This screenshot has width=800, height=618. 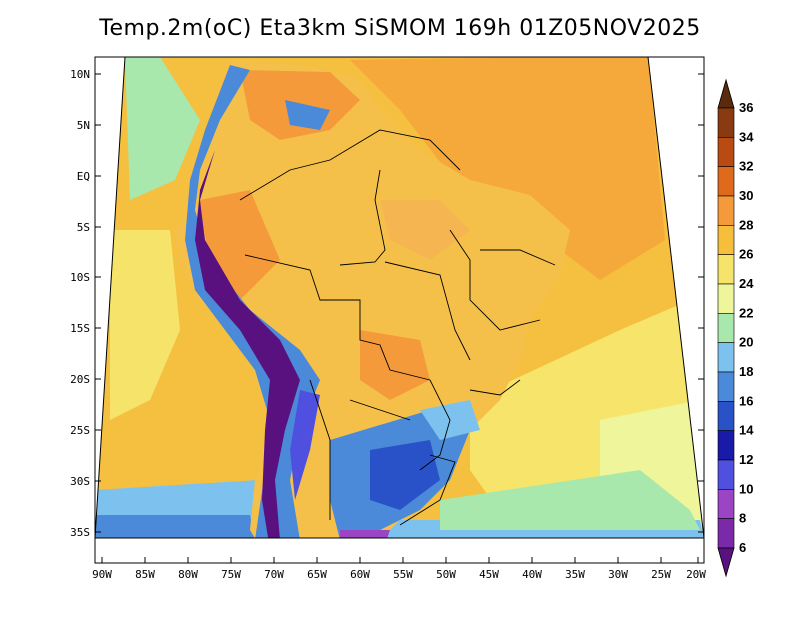 What do you see at coordinates (337, 317) in the screenshot?
I see `bolivia-brazil-border` at bounding box center [337, 317].